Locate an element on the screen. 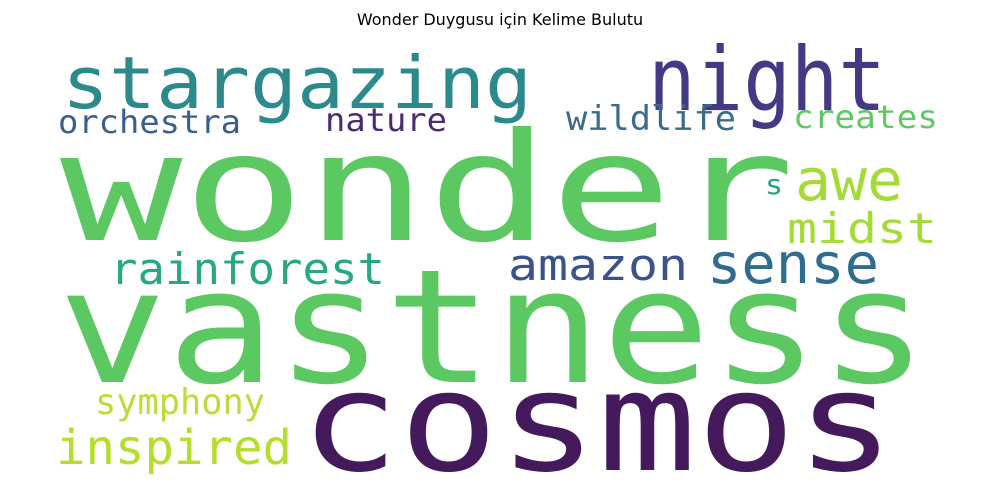 This screenshot has height=500, width=1000. word-inspired: inspired is located at coordinates (174, 448).